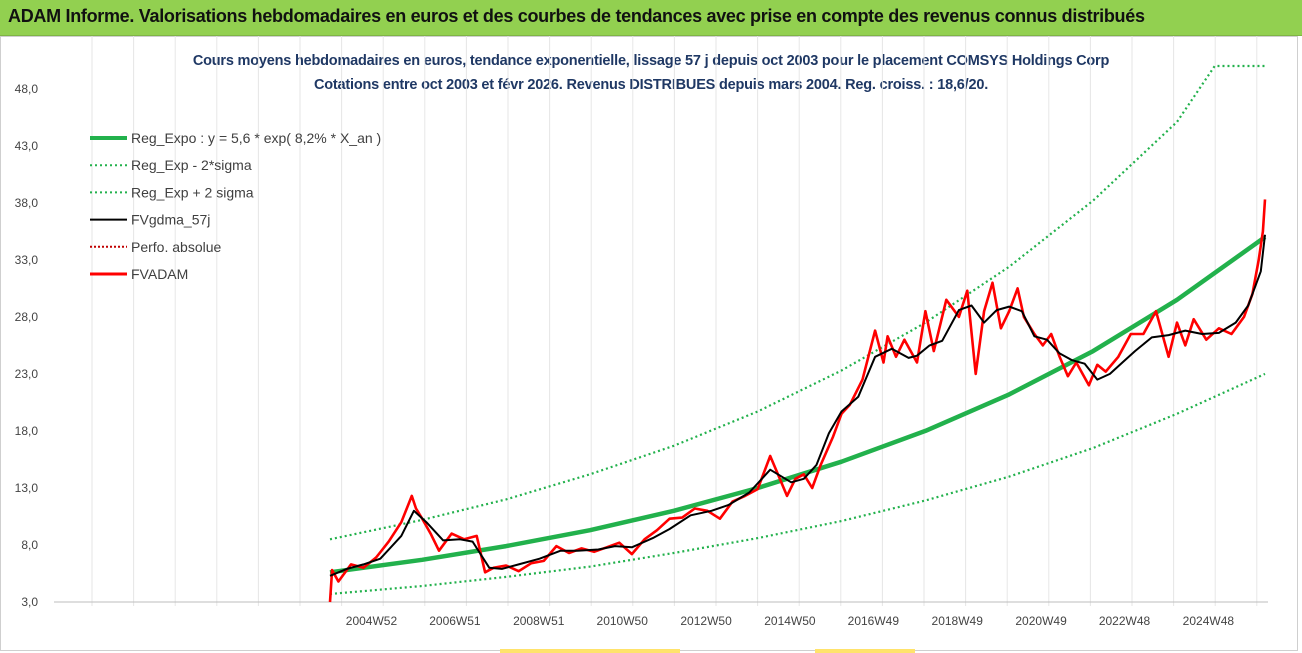 This screenshot has width=1302, height=653. What do you see at coordinates (706, 621) in the screenshot?
I see `x-tick-label: 2012W50` at bounding box center [706, 621].